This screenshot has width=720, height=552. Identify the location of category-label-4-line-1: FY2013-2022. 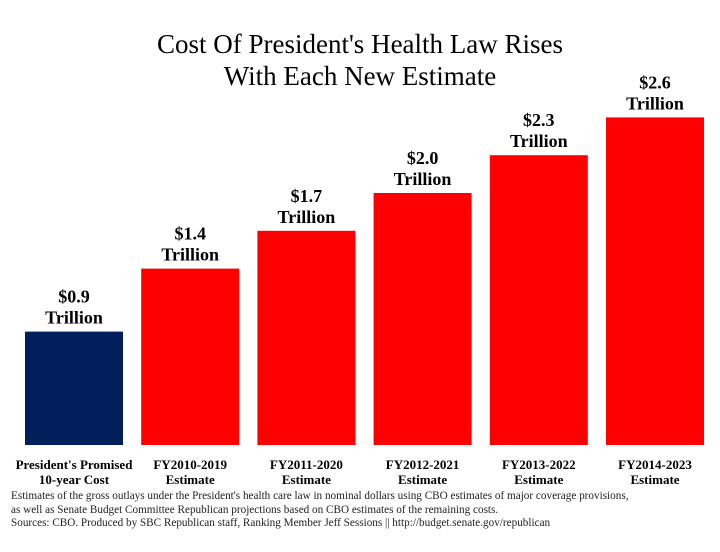
(539, 464).